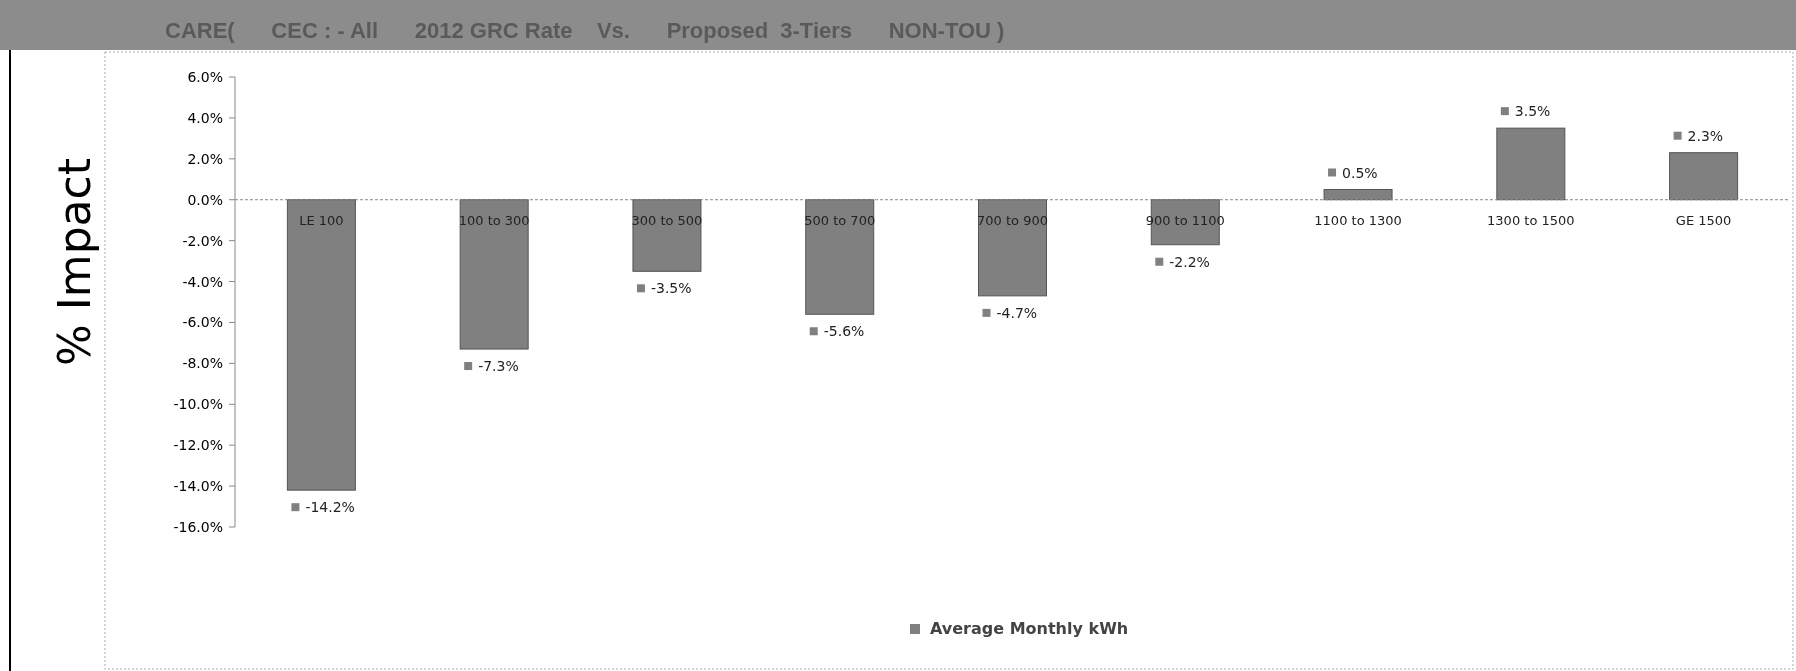 The width and height of the screenshot is (1796, 671). I want to click on y-tick-label: 0.0%, so click(205, 199).